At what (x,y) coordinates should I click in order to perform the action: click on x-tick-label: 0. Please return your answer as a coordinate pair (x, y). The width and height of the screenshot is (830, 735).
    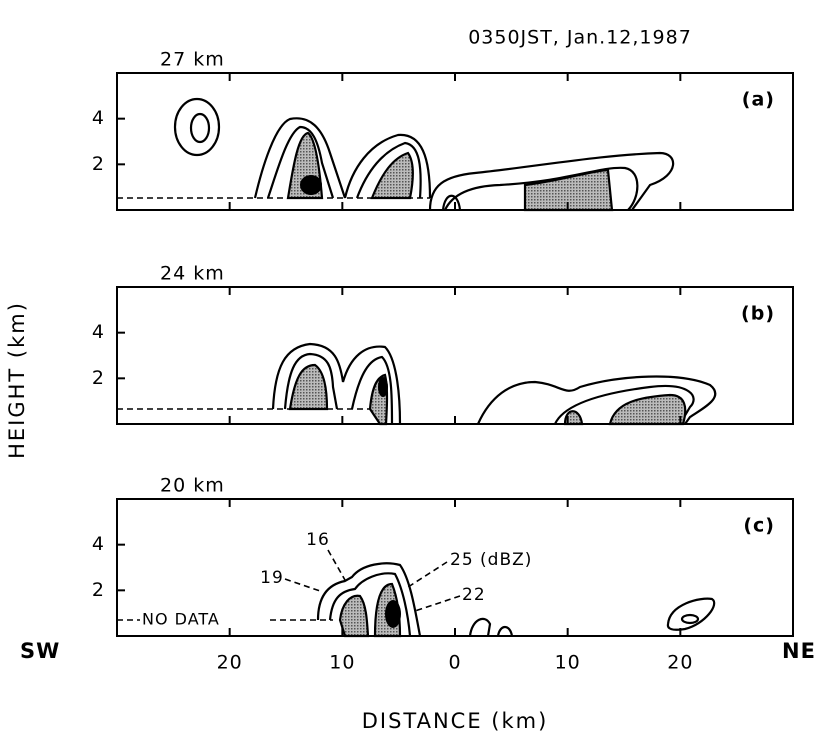
    Looking at the image, I should click on (454, 663).